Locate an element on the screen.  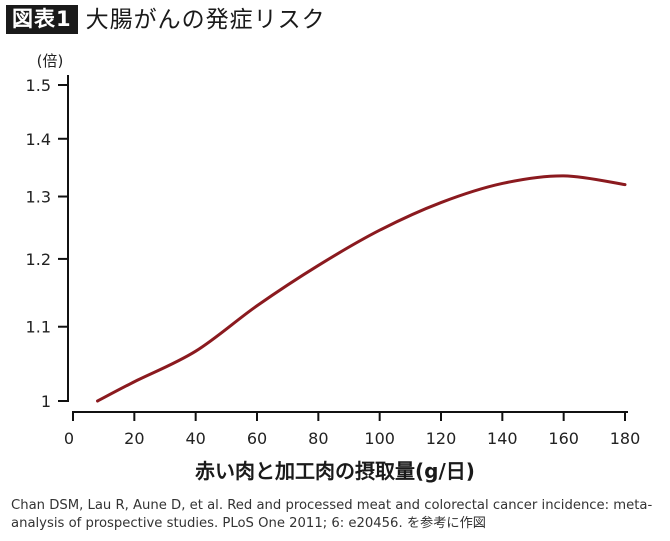
y-axis-unit: (倍) is located at coordinates (50, 61).